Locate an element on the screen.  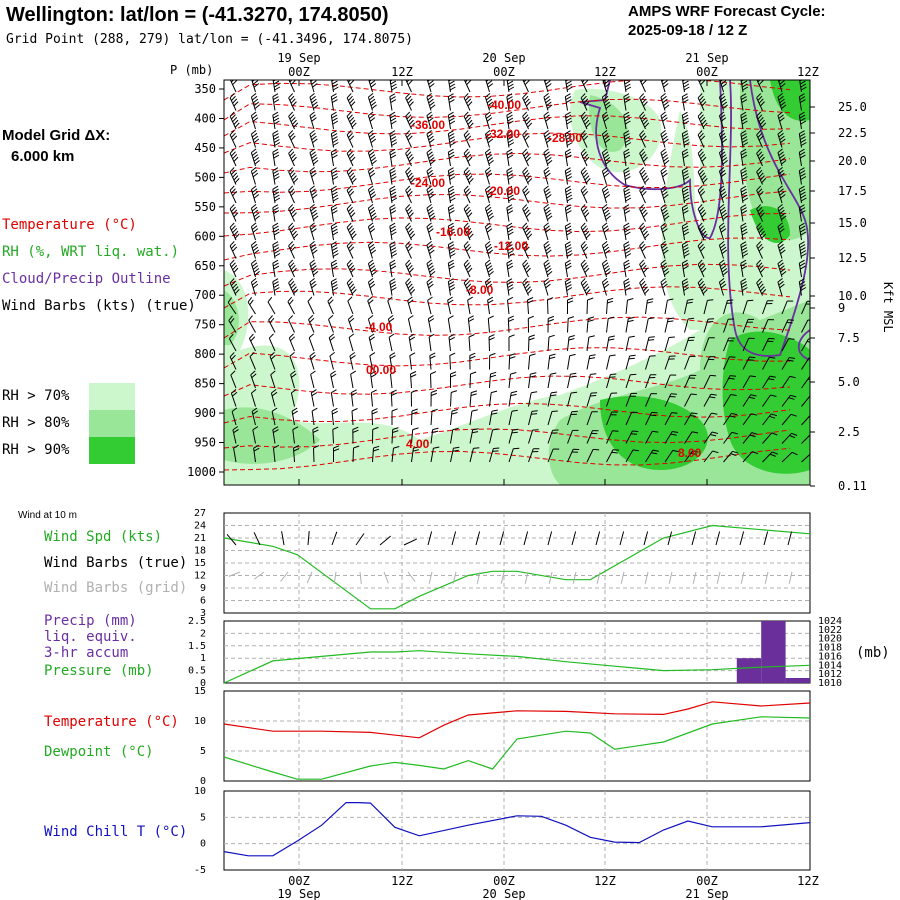
wind-tick-label: 12 is located at coordinates (200, 576).